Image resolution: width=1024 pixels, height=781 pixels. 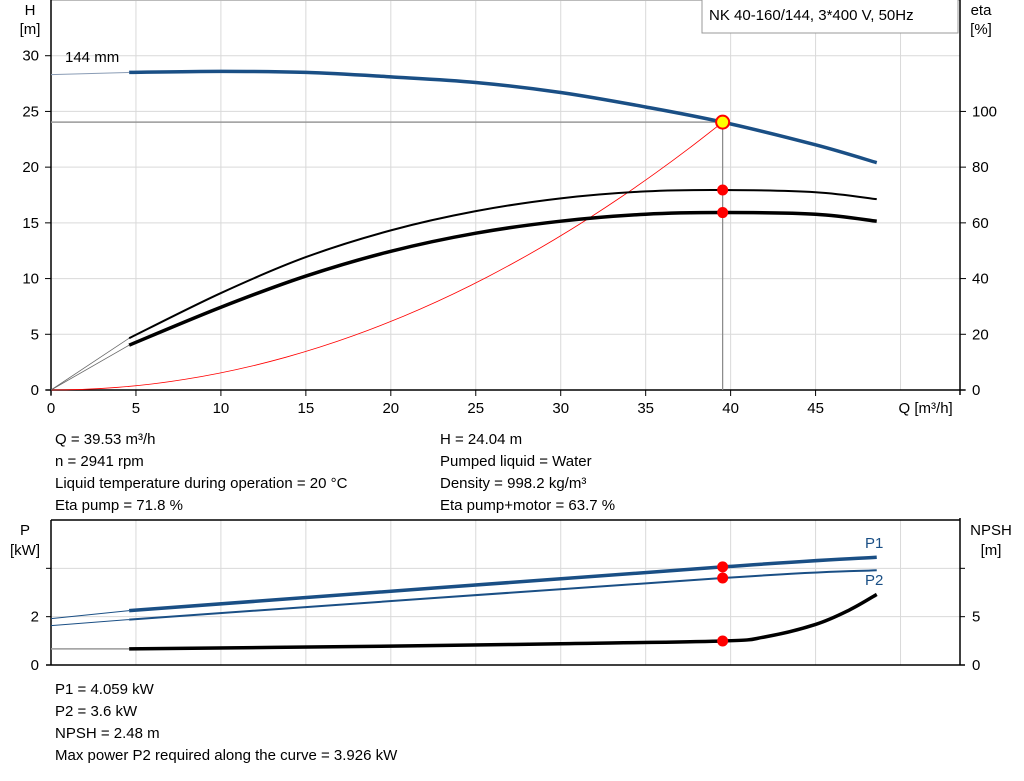 I want to click on eta-pump-motor-curve, so click(x=502, y=278).